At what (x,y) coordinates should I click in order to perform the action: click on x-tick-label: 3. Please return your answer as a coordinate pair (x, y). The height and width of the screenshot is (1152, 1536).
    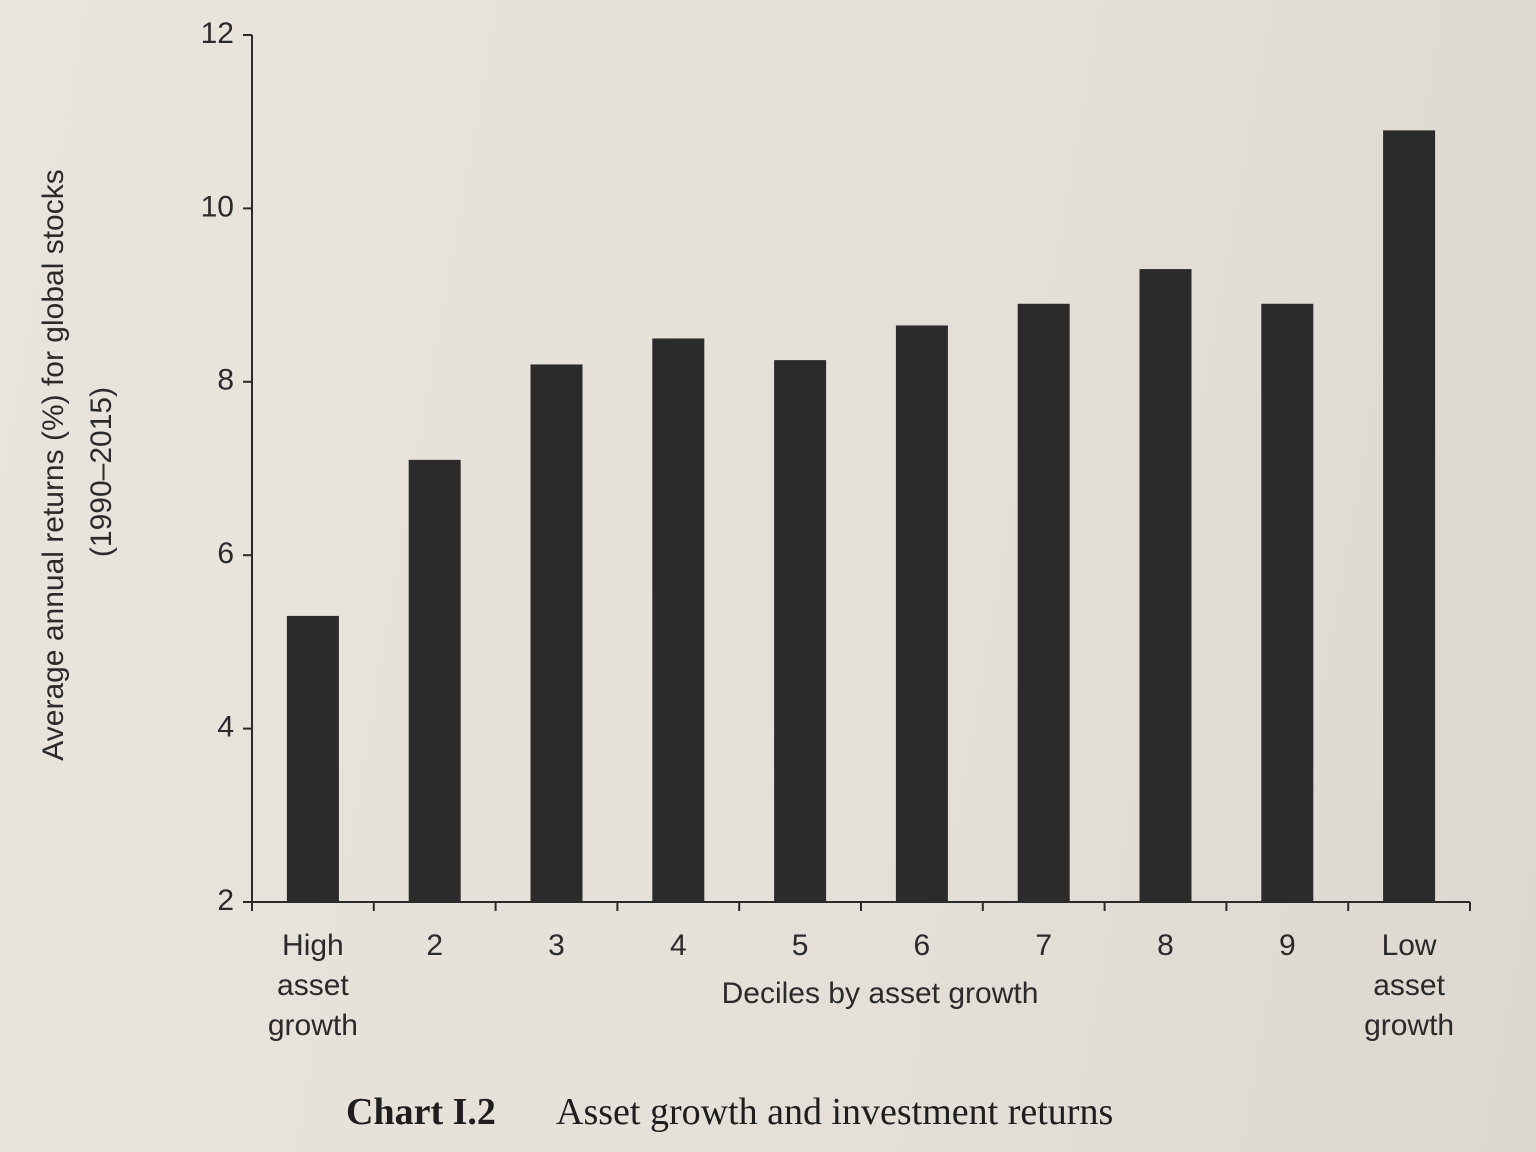
    Looking at the image, I should click on (556, 945).